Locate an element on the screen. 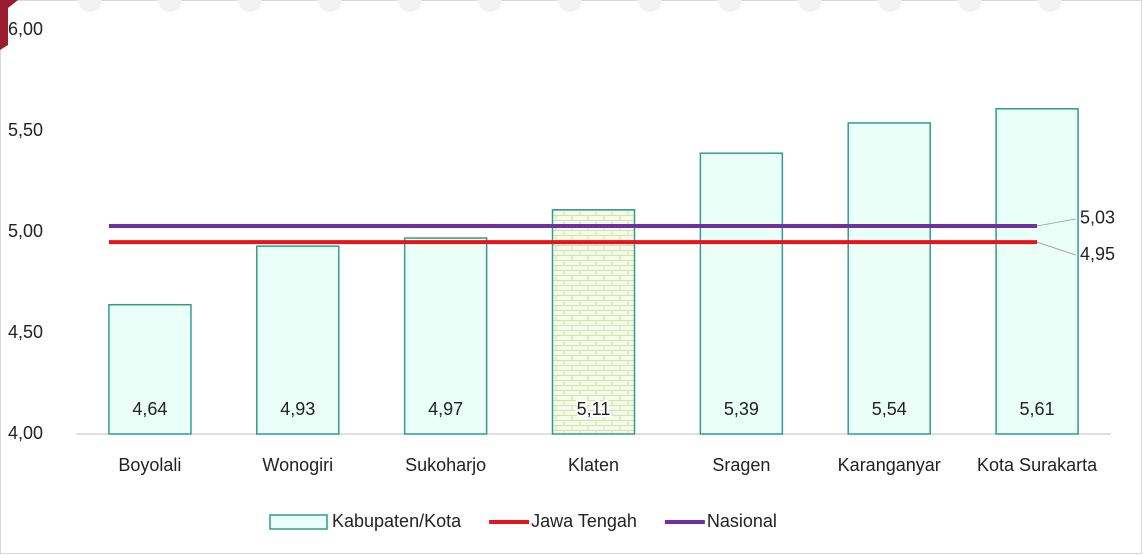  y-tick-label: 6,00 is located at coordinates (25, 29).